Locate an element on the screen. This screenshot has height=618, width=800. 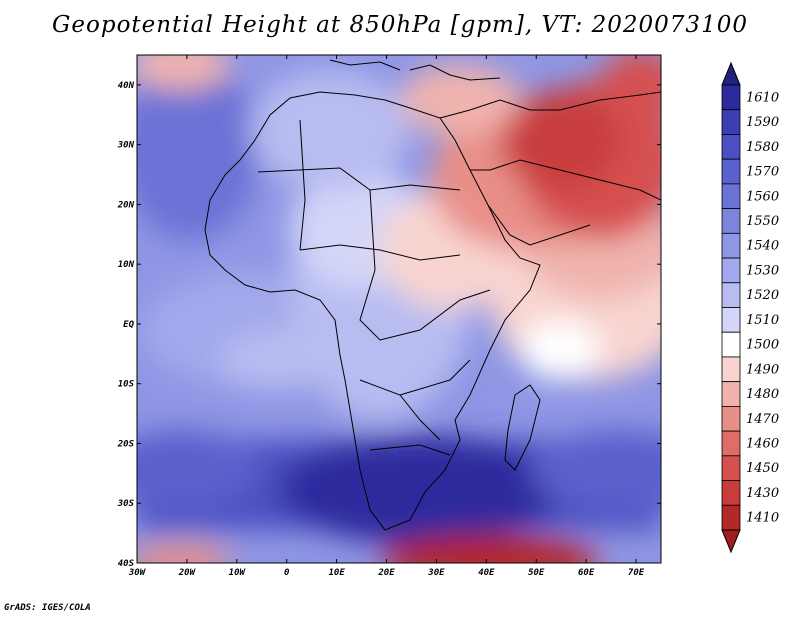
colorbar-label: 1580 is located at coordinates (762, 147).